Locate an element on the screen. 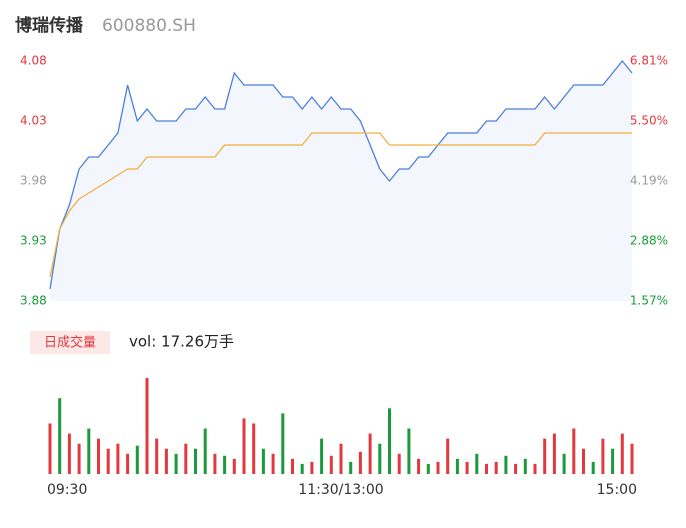 This screenshot has height=528, width=686. volume-tag: 日成交量 is located at coordinates (70, 343).